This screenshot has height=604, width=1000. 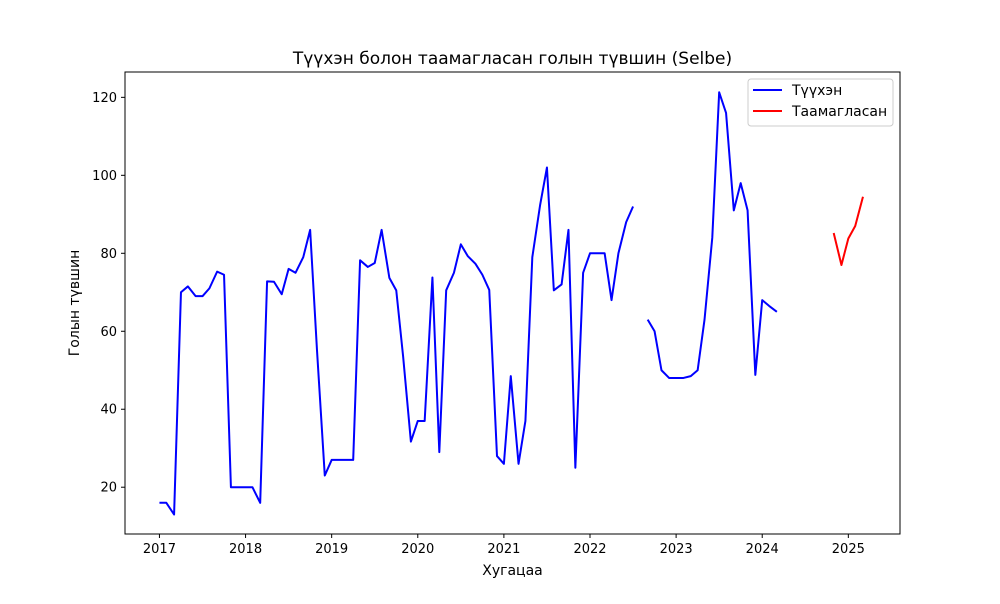 I want to click on x-tick-label: 2019, so click(x=331, y=549).